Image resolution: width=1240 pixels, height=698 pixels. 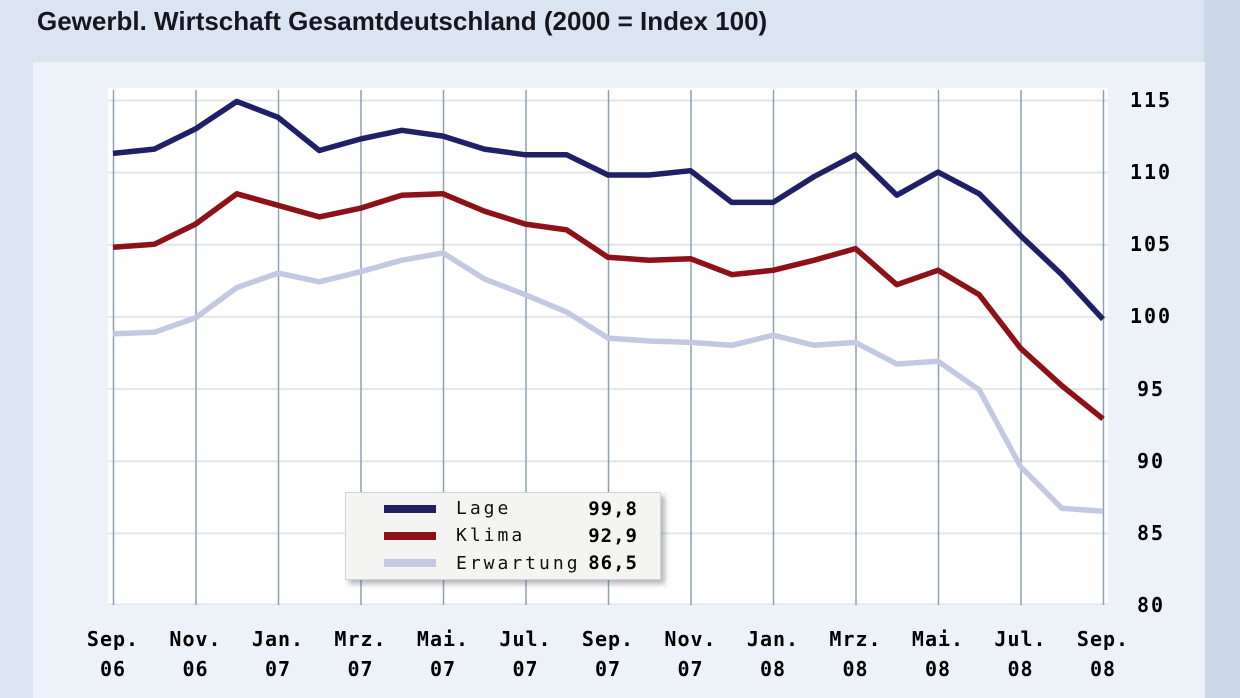 What do you see at coordinates (613, 563) in the screenshot?
I see `legend-value-erwartung: 86,5` at bounding box center [613, 563].